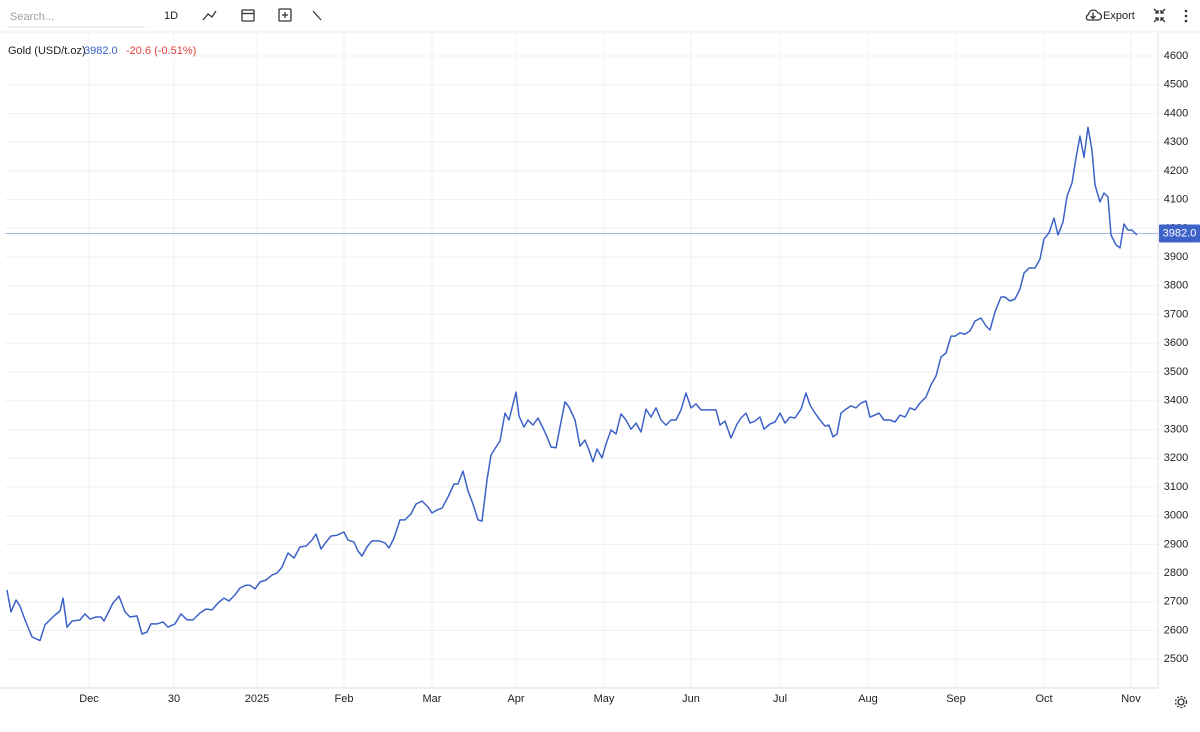  I want to click on y-tick-label: 3500, so click(1176, 372).